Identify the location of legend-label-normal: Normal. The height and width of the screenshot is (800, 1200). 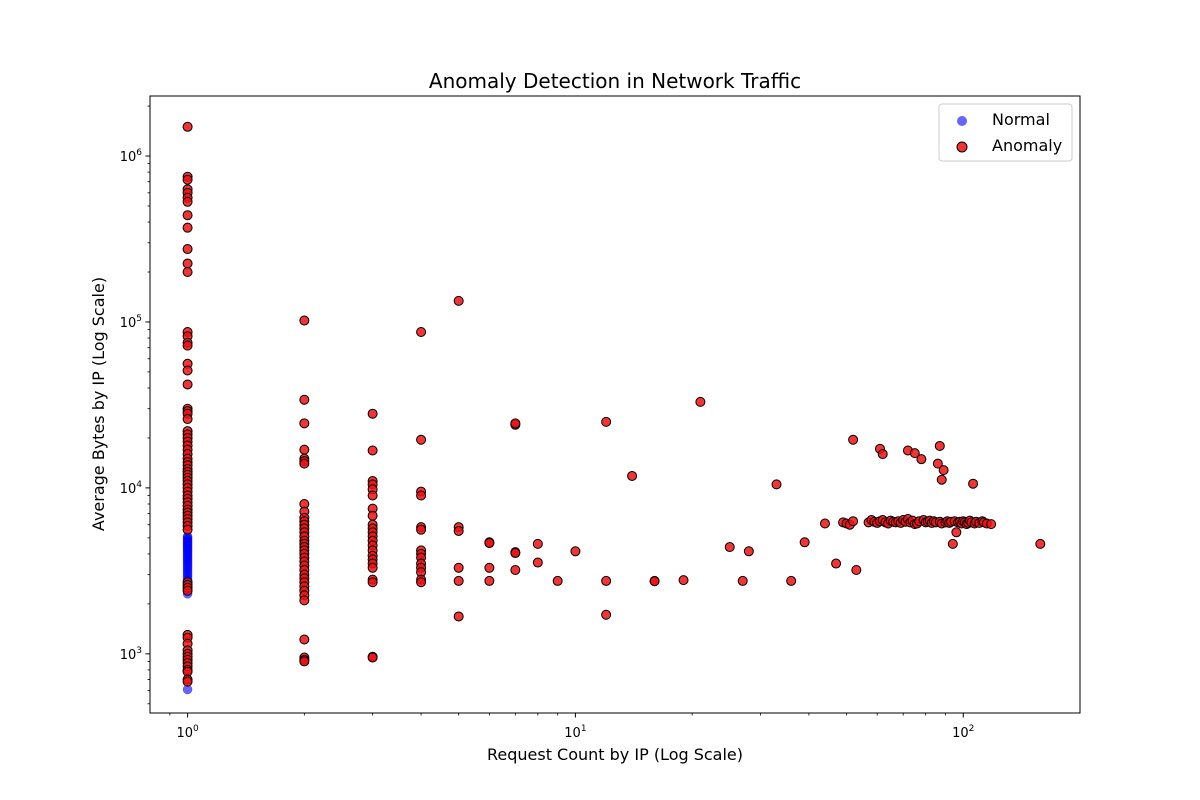
(1021, 119).